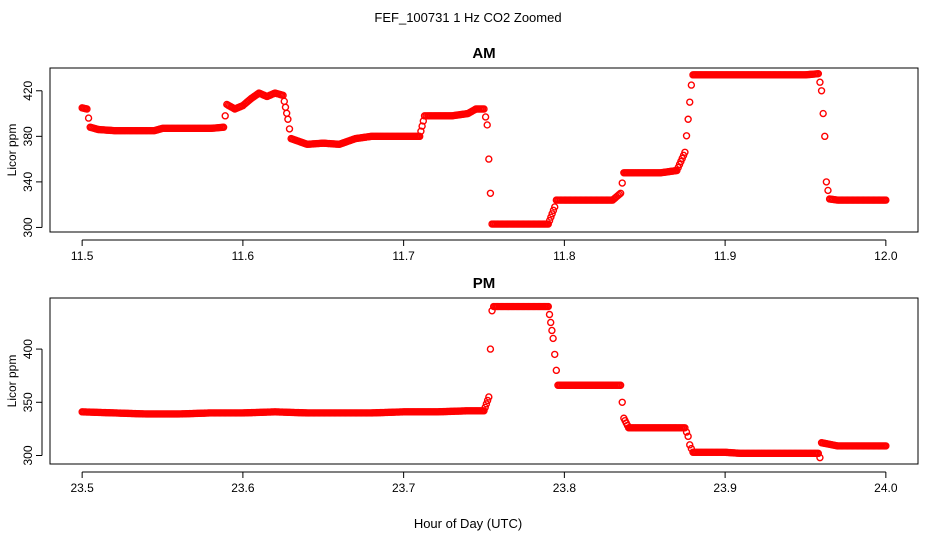 The image size is (936, 545). What do you see at coordinates (483, 53) in the screenshot?
I see `panel-title: AM` at bounding box center [483, 53].